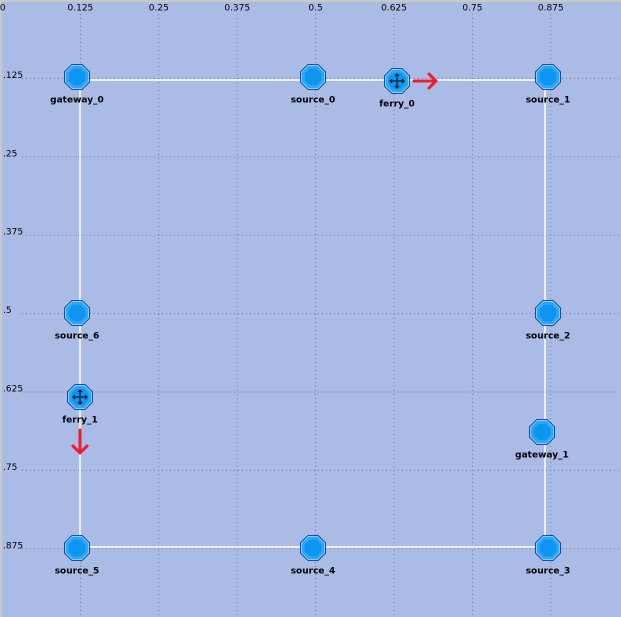  What do you see at coordinates (548, 101) in the screenshot?
I see `node-label: source_1` at bounding box center [548, 101].